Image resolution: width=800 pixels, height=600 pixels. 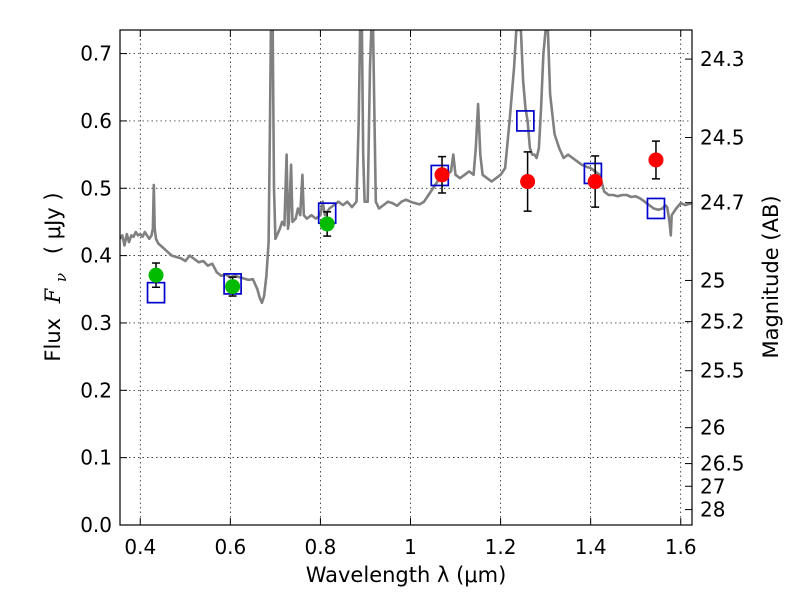 I want to click on x-tick-label: 0.8, so click(x=321, y=547).